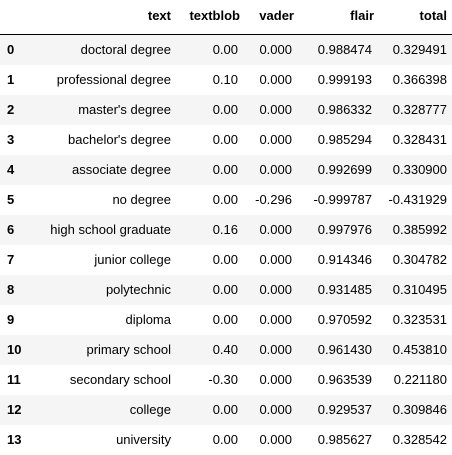  I want to click on cell-total: -0.431929, so click(417, 199).